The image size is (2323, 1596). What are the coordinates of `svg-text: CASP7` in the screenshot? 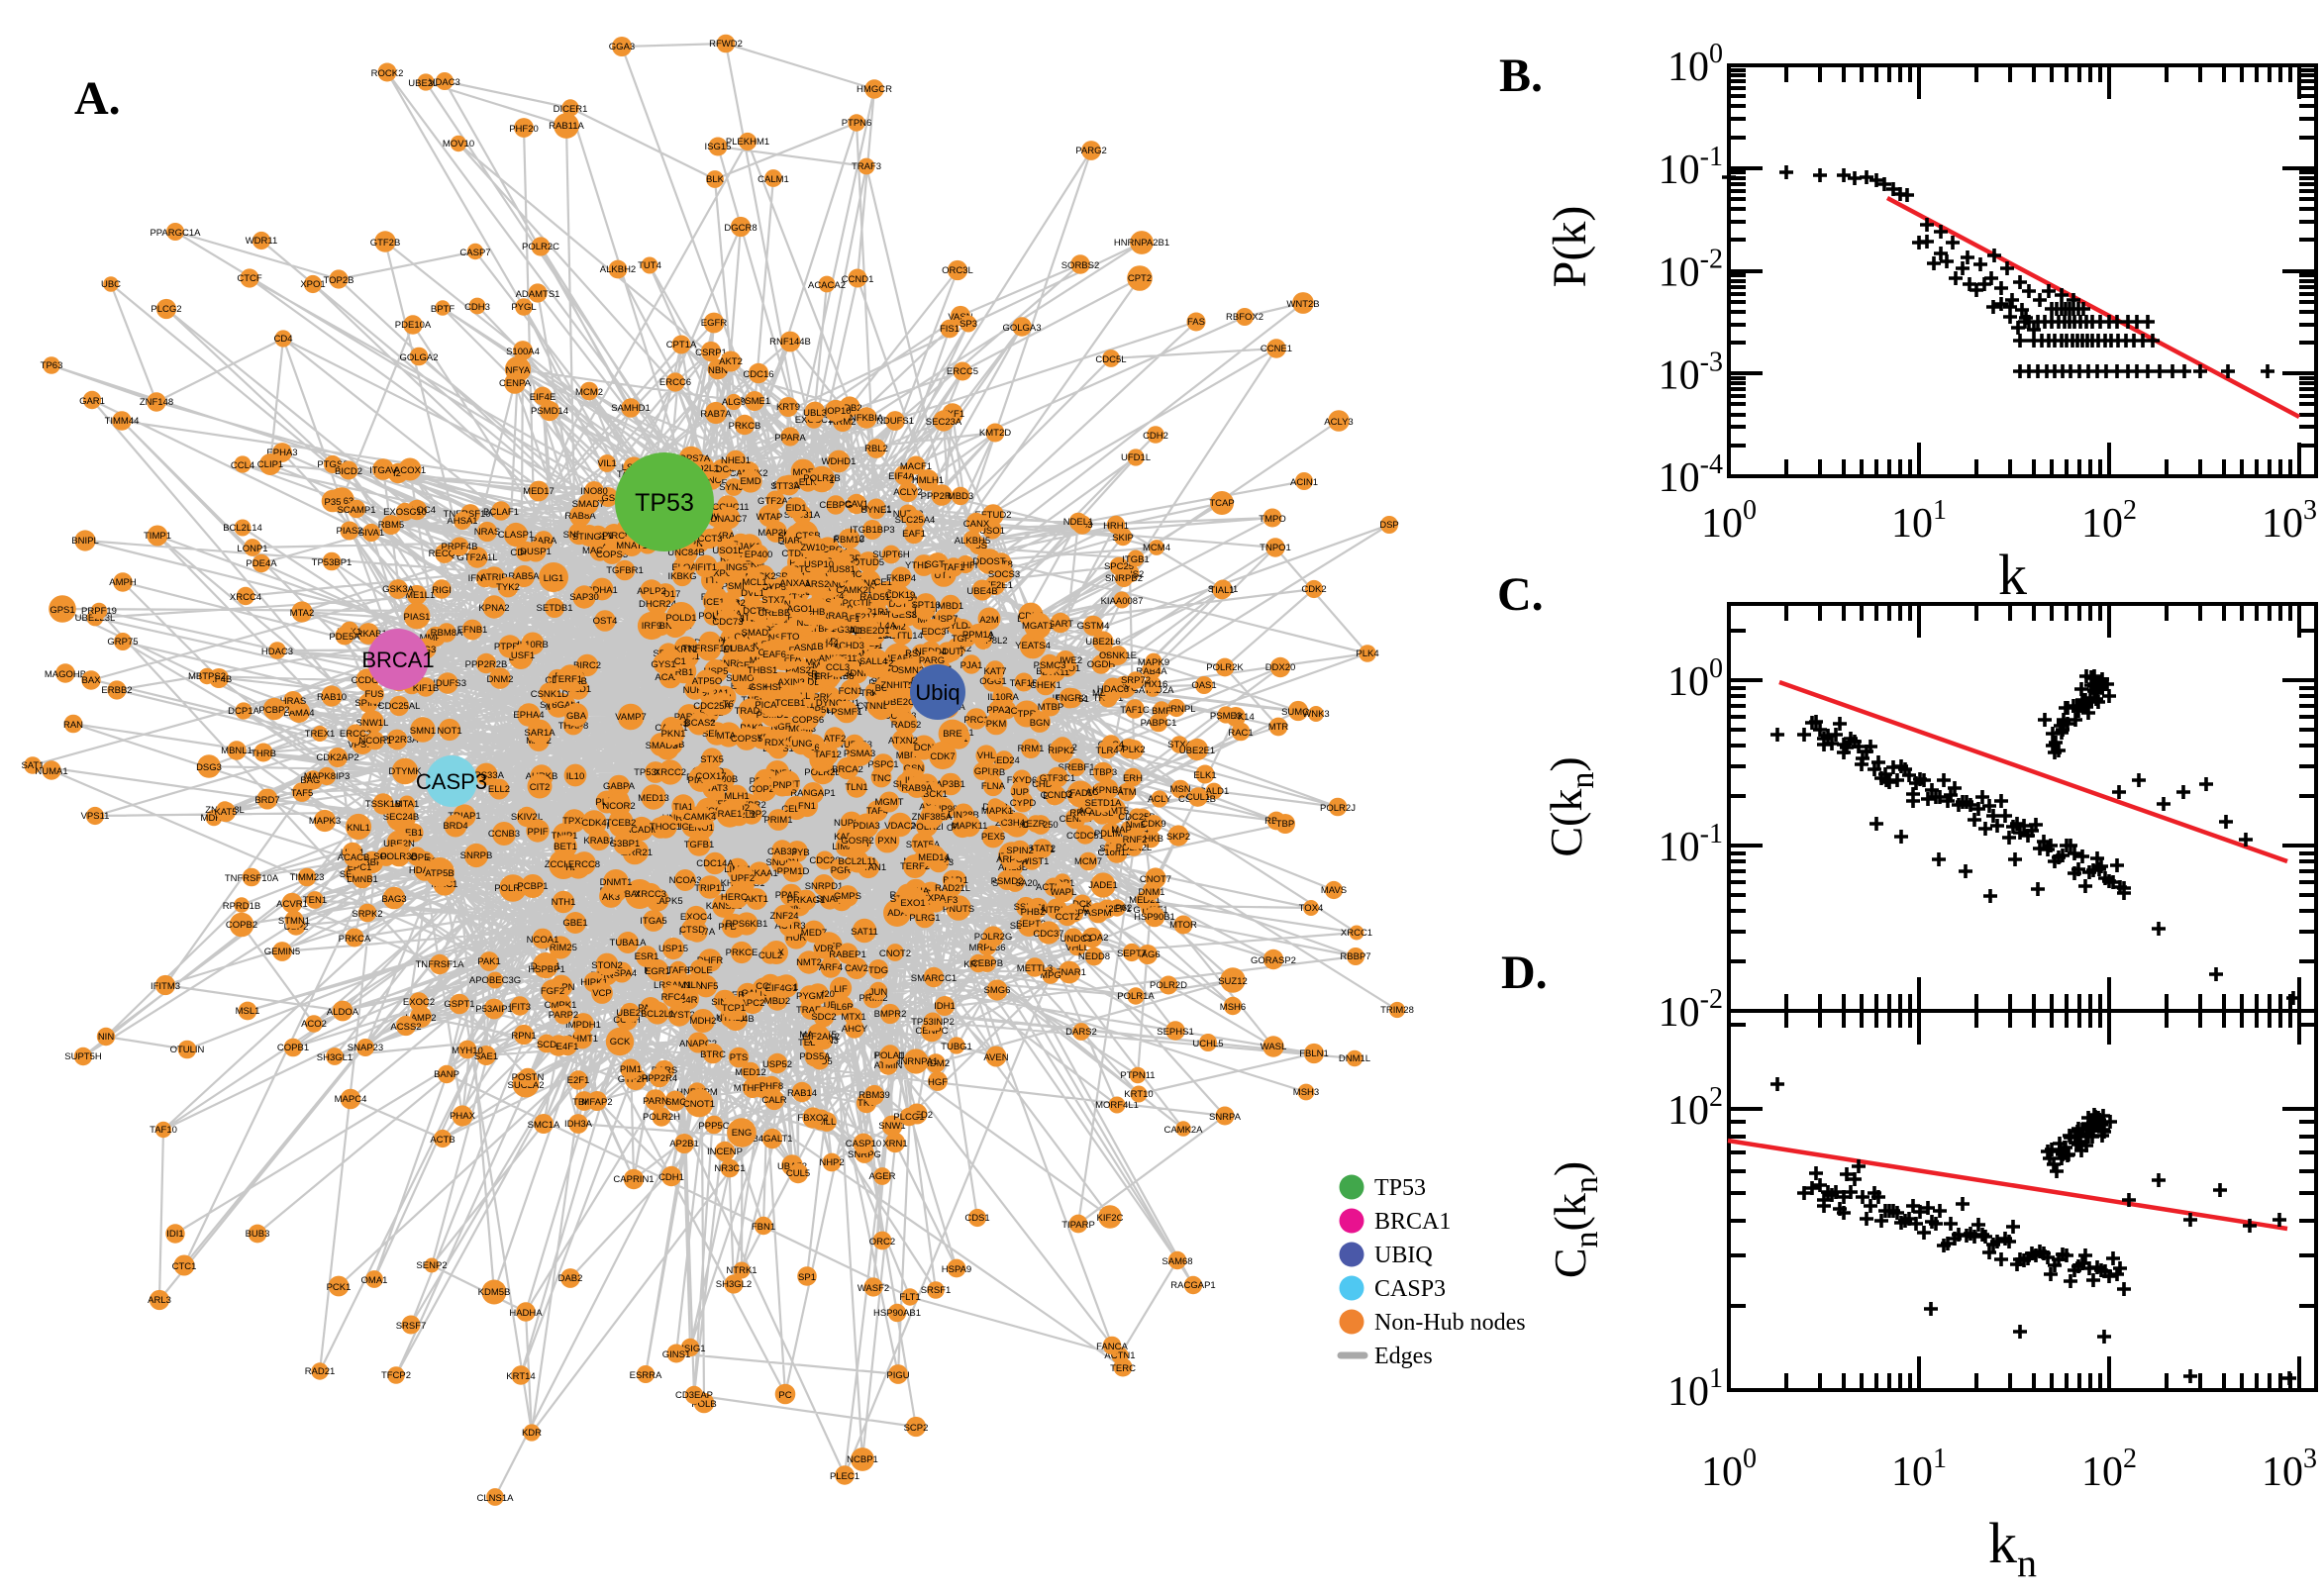 It's located at (474, 253).